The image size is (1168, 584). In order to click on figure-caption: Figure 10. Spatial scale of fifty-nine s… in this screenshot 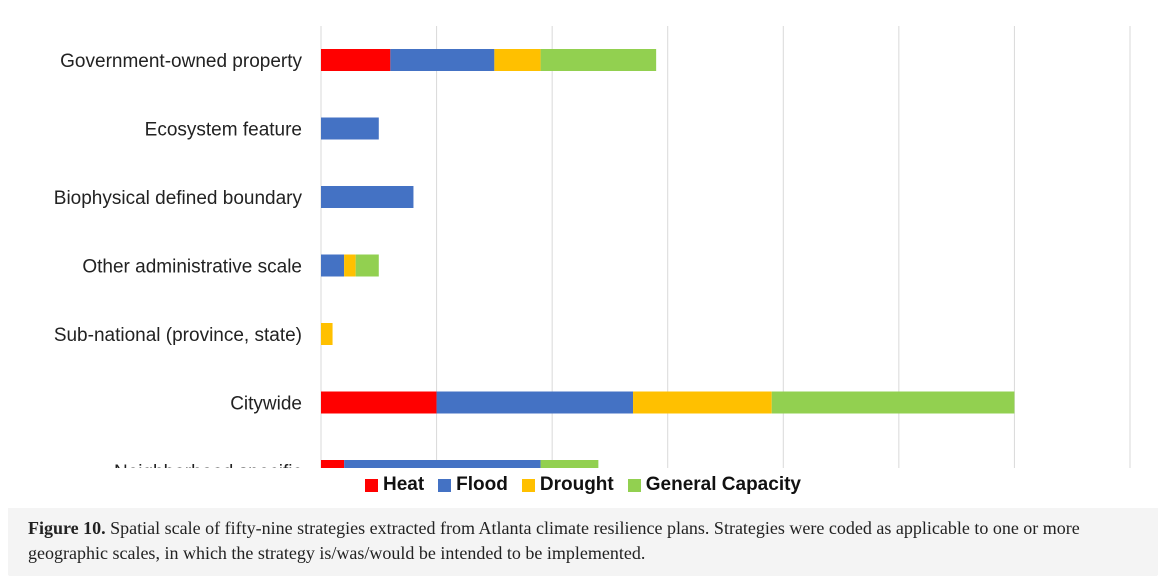, I will do `click(583, 541)`.